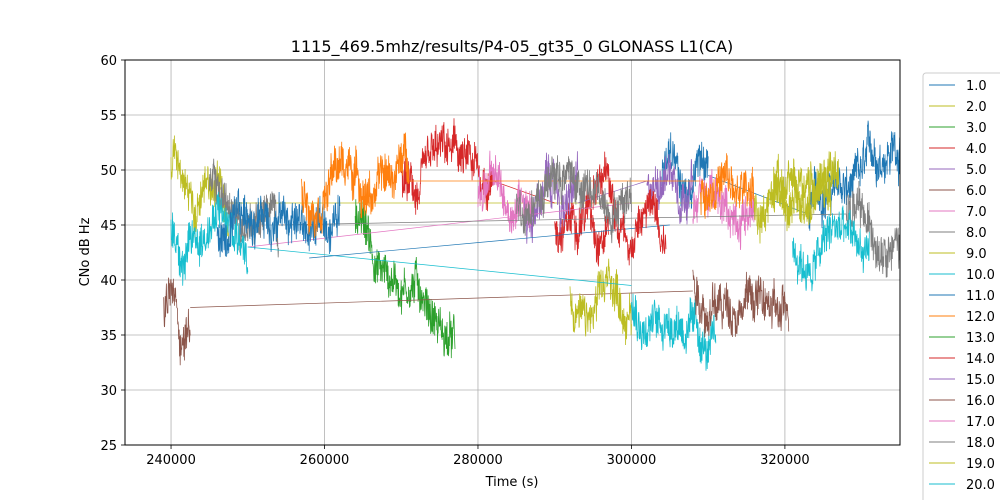 This screenshot has width=1000, height=500. What do you see at coordinates (108, 281) in the screenshot?
I see `y-tick-label: 40` at bounding box center [108, 281].